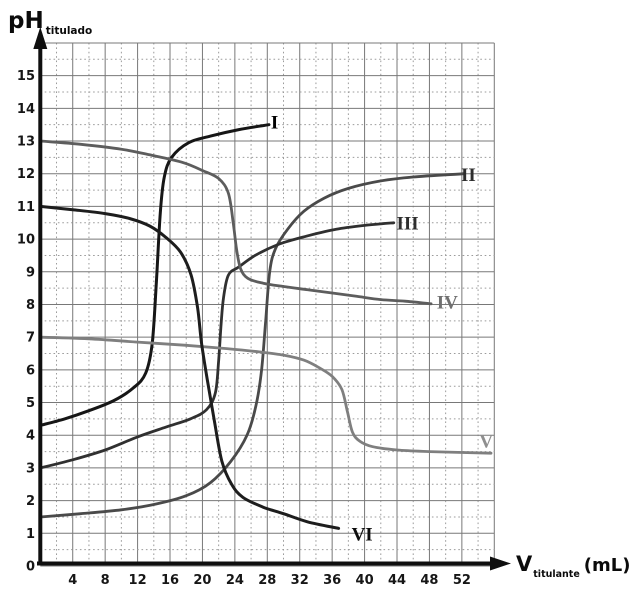 This screenshot has height=589, width=635. What do you see at coordinates (362, 534) in the screenshot?
I see `curve-label-VI: VI` at bounding box center [362, 534].